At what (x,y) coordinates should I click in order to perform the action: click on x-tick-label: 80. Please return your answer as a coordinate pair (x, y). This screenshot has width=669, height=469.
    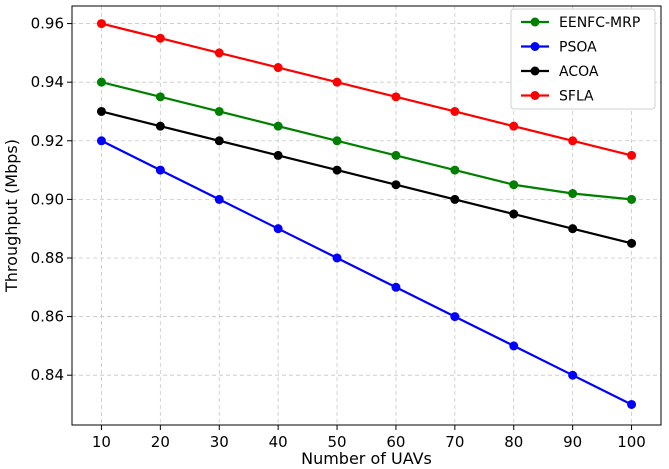
    Looking at the image, I should click on (513, 442).